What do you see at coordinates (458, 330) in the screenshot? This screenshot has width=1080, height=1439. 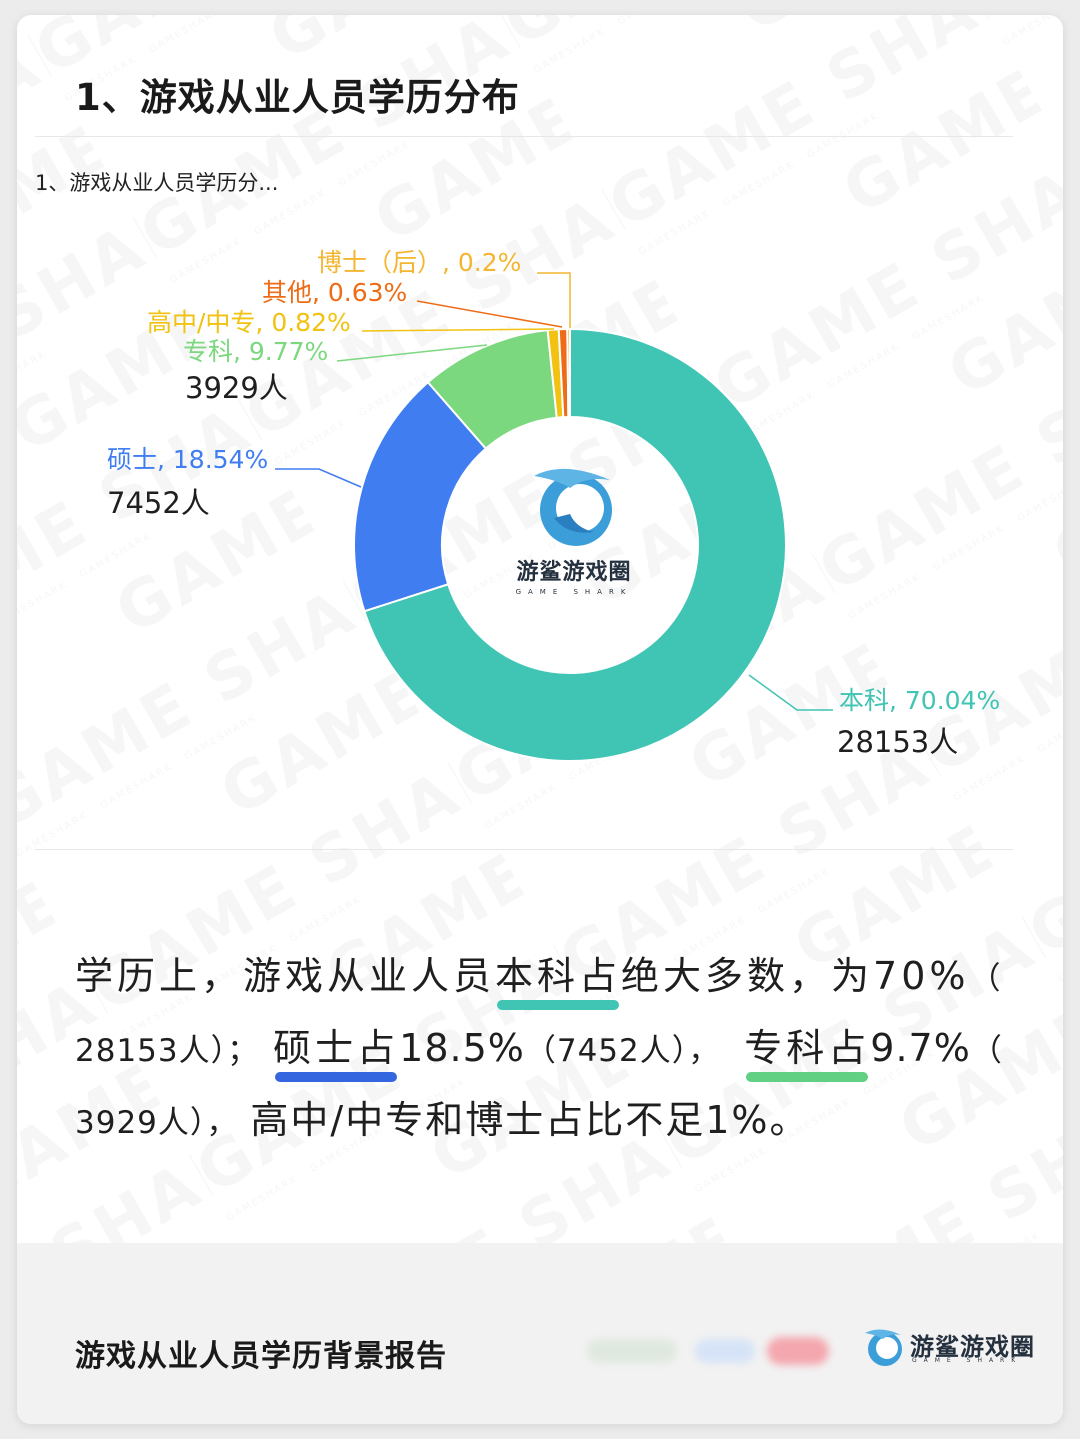 I see `leader-gaozhong` at bounding box center [458, 330].